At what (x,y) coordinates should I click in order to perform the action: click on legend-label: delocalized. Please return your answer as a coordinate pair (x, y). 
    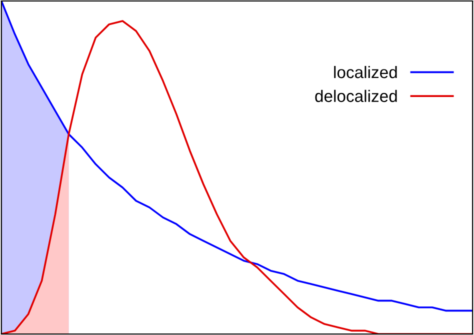
    Looking at the image, I should click on (356, 96).